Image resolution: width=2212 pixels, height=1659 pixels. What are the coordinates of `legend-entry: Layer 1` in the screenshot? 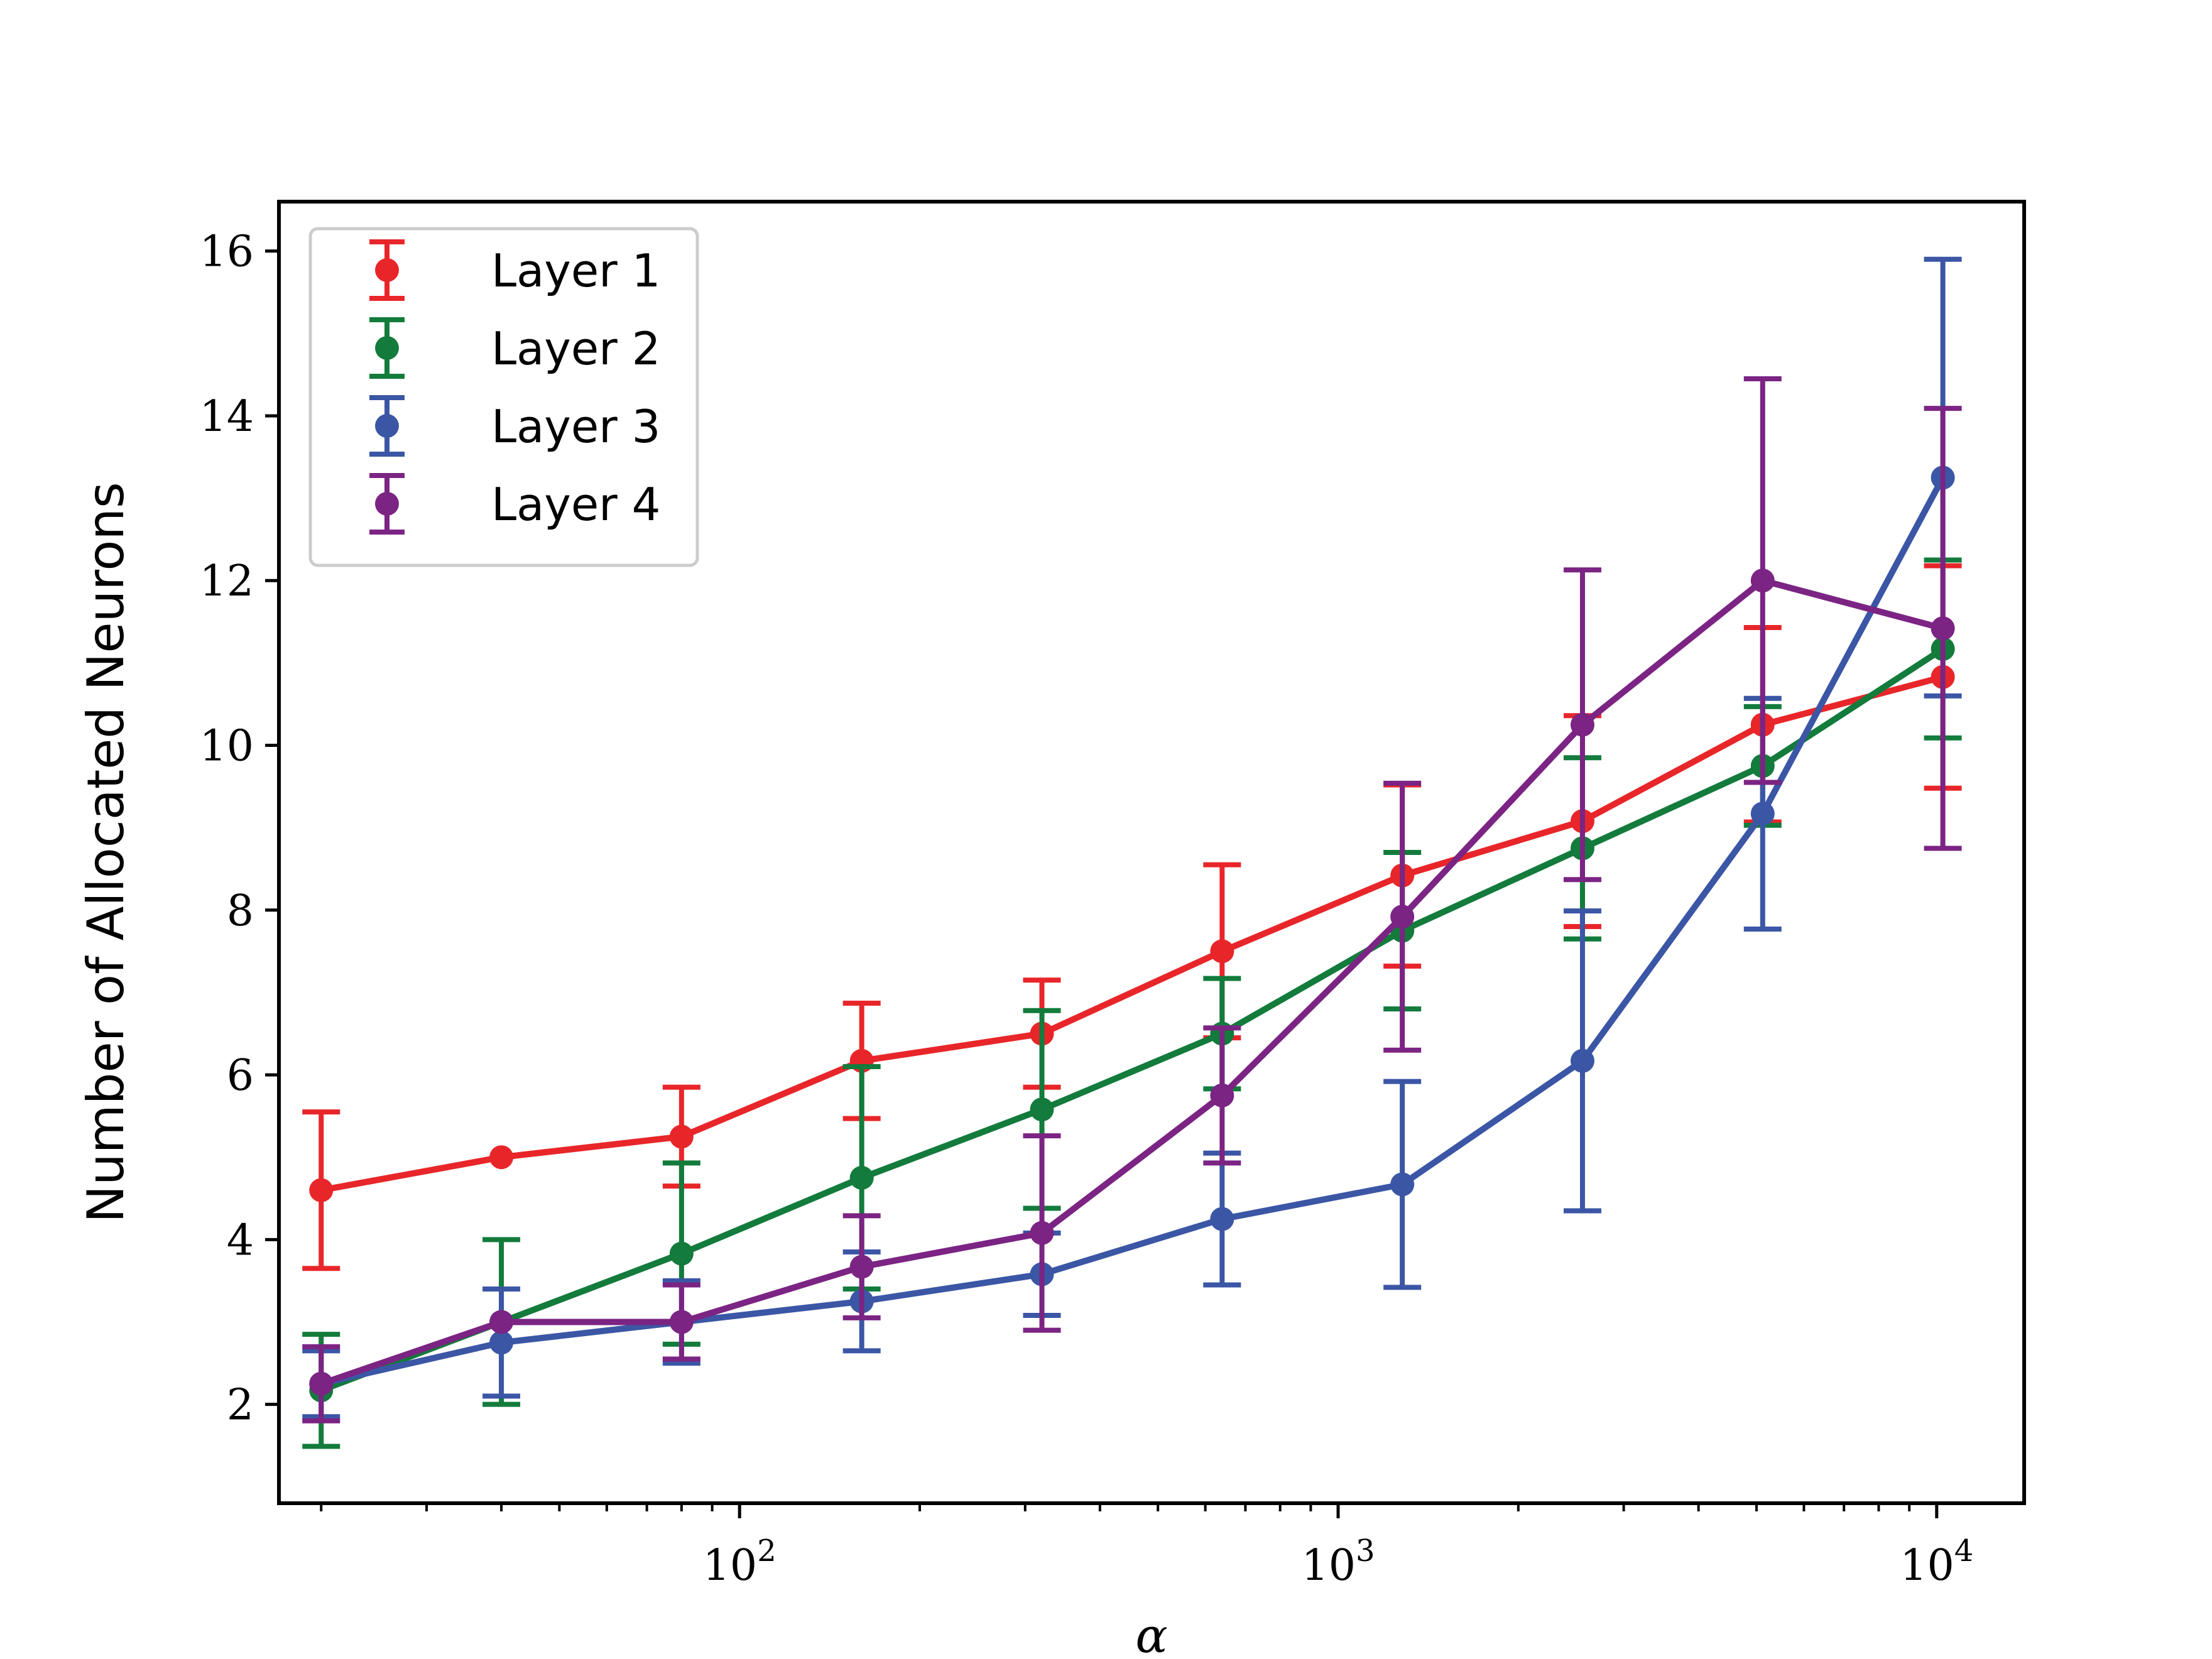 It's located at (515, 270).